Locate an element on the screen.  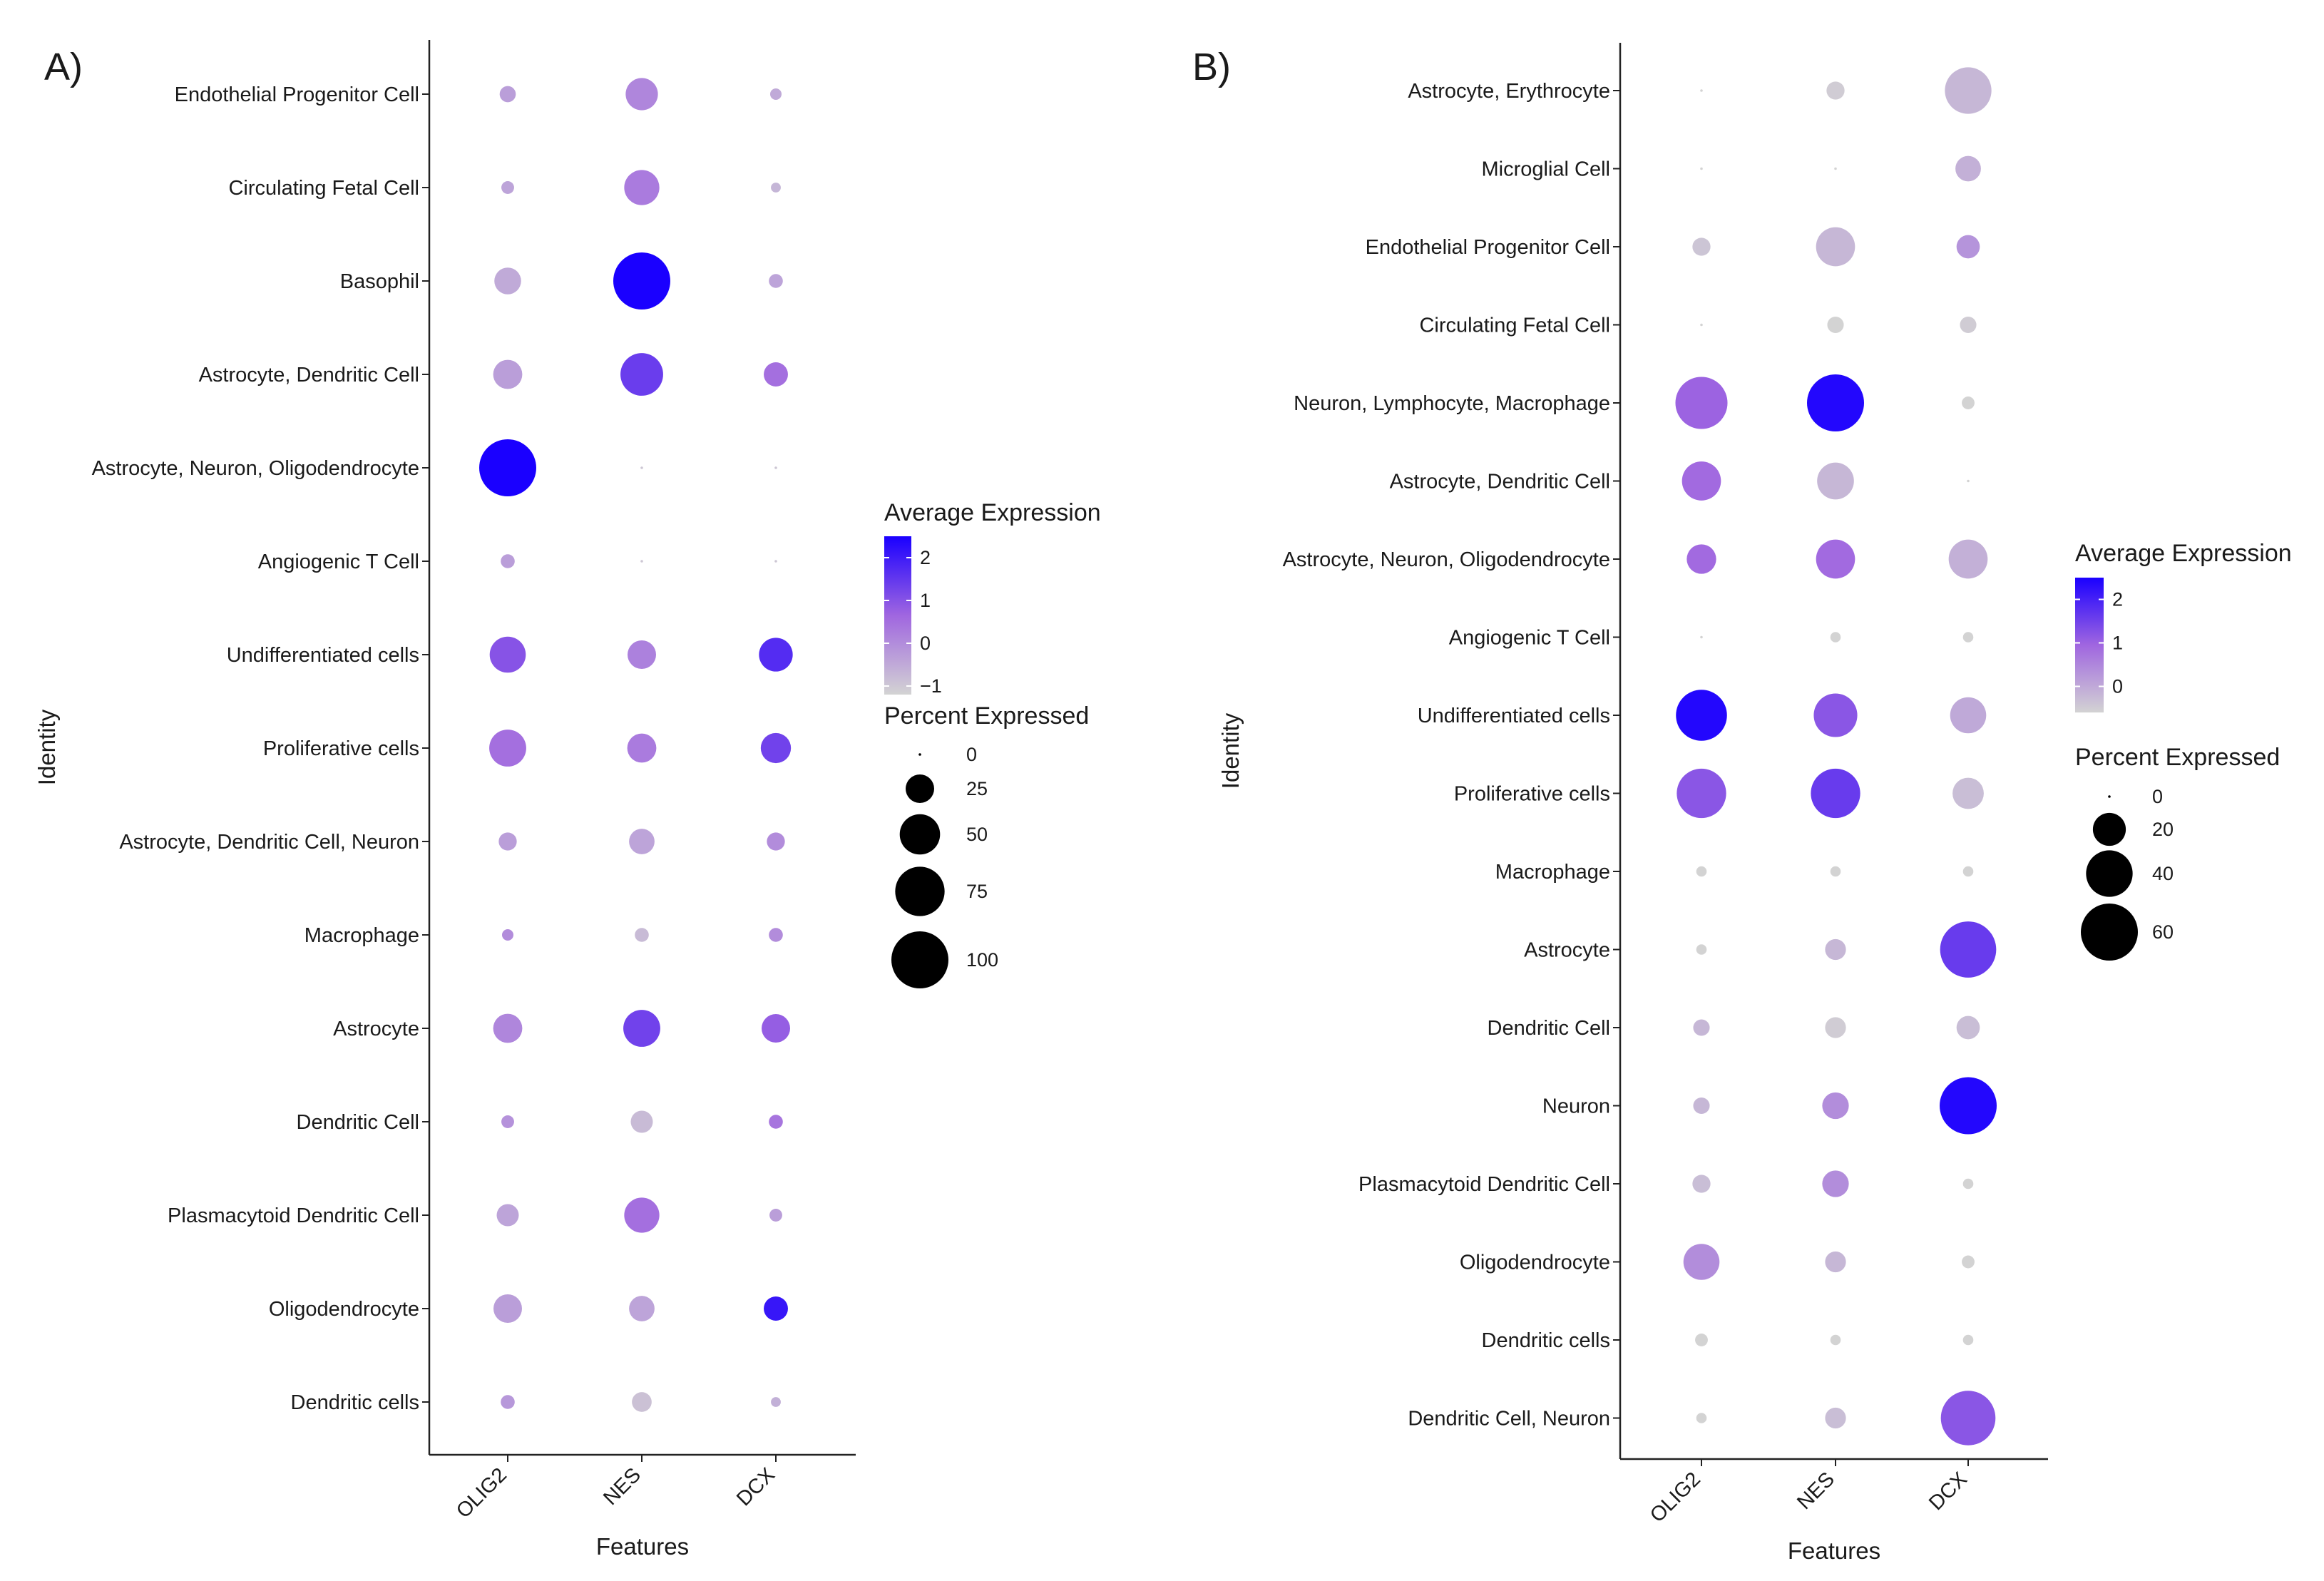
row-label-microglial-cell: Microglial Cell is located at coordinates (1546, 169).